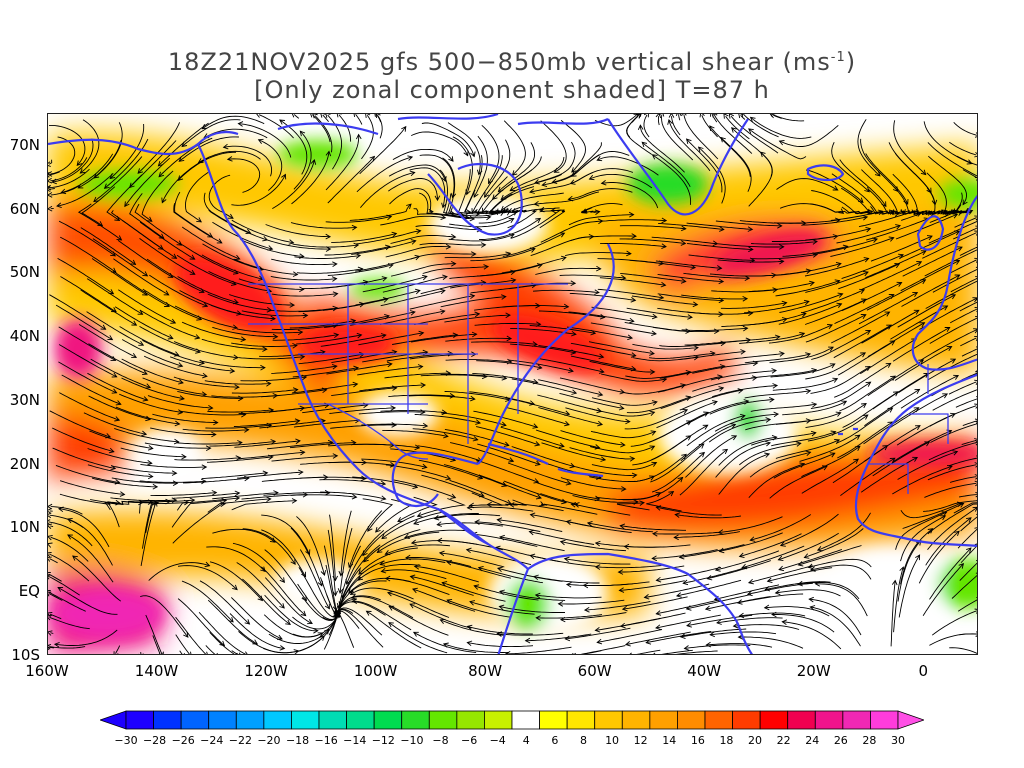 This screenshot has width=1024, height=768. What do you see at coordinates (355, 740) in the screenshot?
I see `colorbar-tick-label: −14` at bounding box center [355, 740].